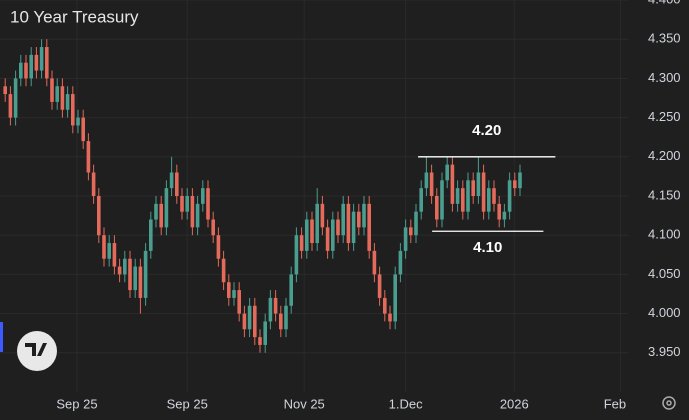  I want to click on y-tick-label: 4.250, so click(664, 116).